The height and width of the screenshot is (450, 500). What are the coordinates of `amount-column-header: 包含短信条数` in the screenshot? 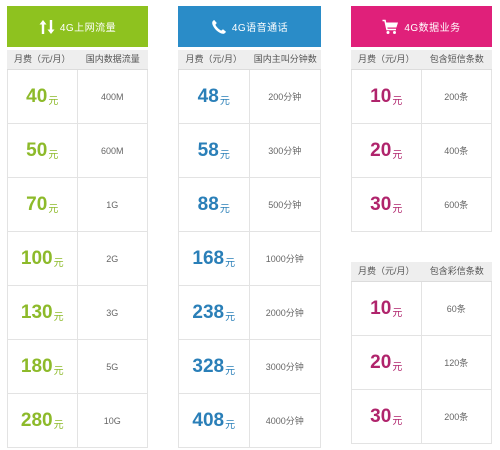 It's located at (456, 59).